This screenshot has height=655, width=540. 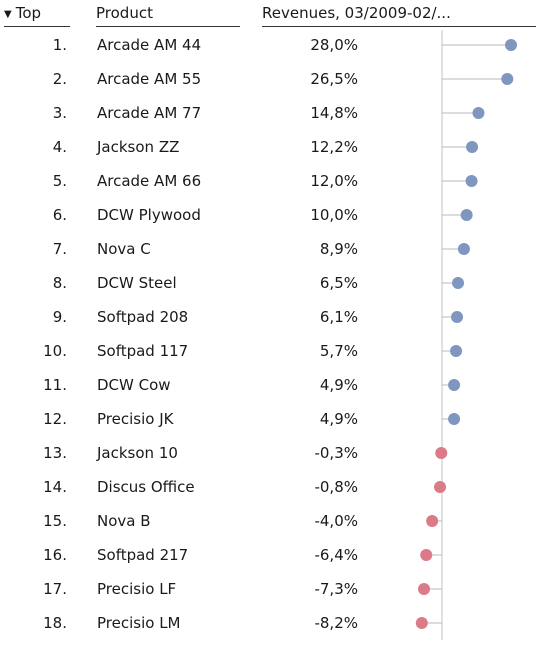 I want to click on revenue-value-cell: 14,8%, so click(x=334, y=113).